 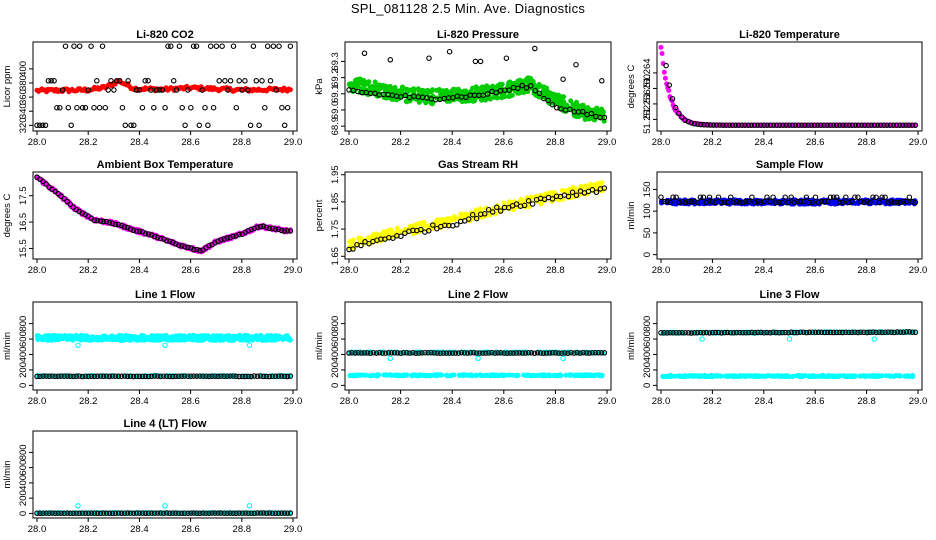 What do you see at coordinates (647, 189) in the screenshot?
I see `sample-flow-y-tick-label: 150` at bounding box center [647, 189].